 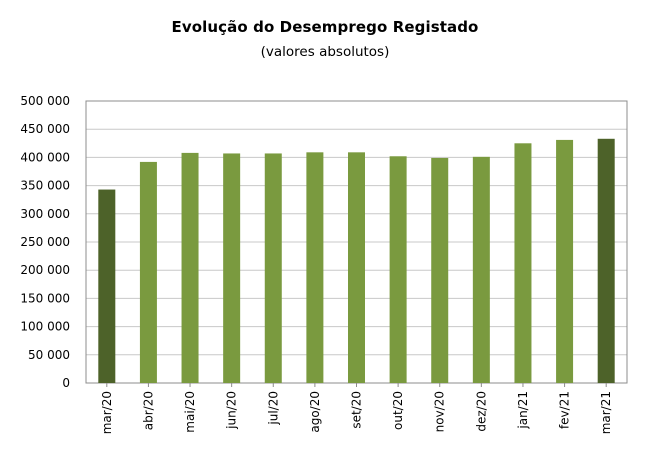 What do you see at coordinates (45, 157) in the screenshot?
I see `y-tick-label: 400 000` at bounding box center [45, 157].